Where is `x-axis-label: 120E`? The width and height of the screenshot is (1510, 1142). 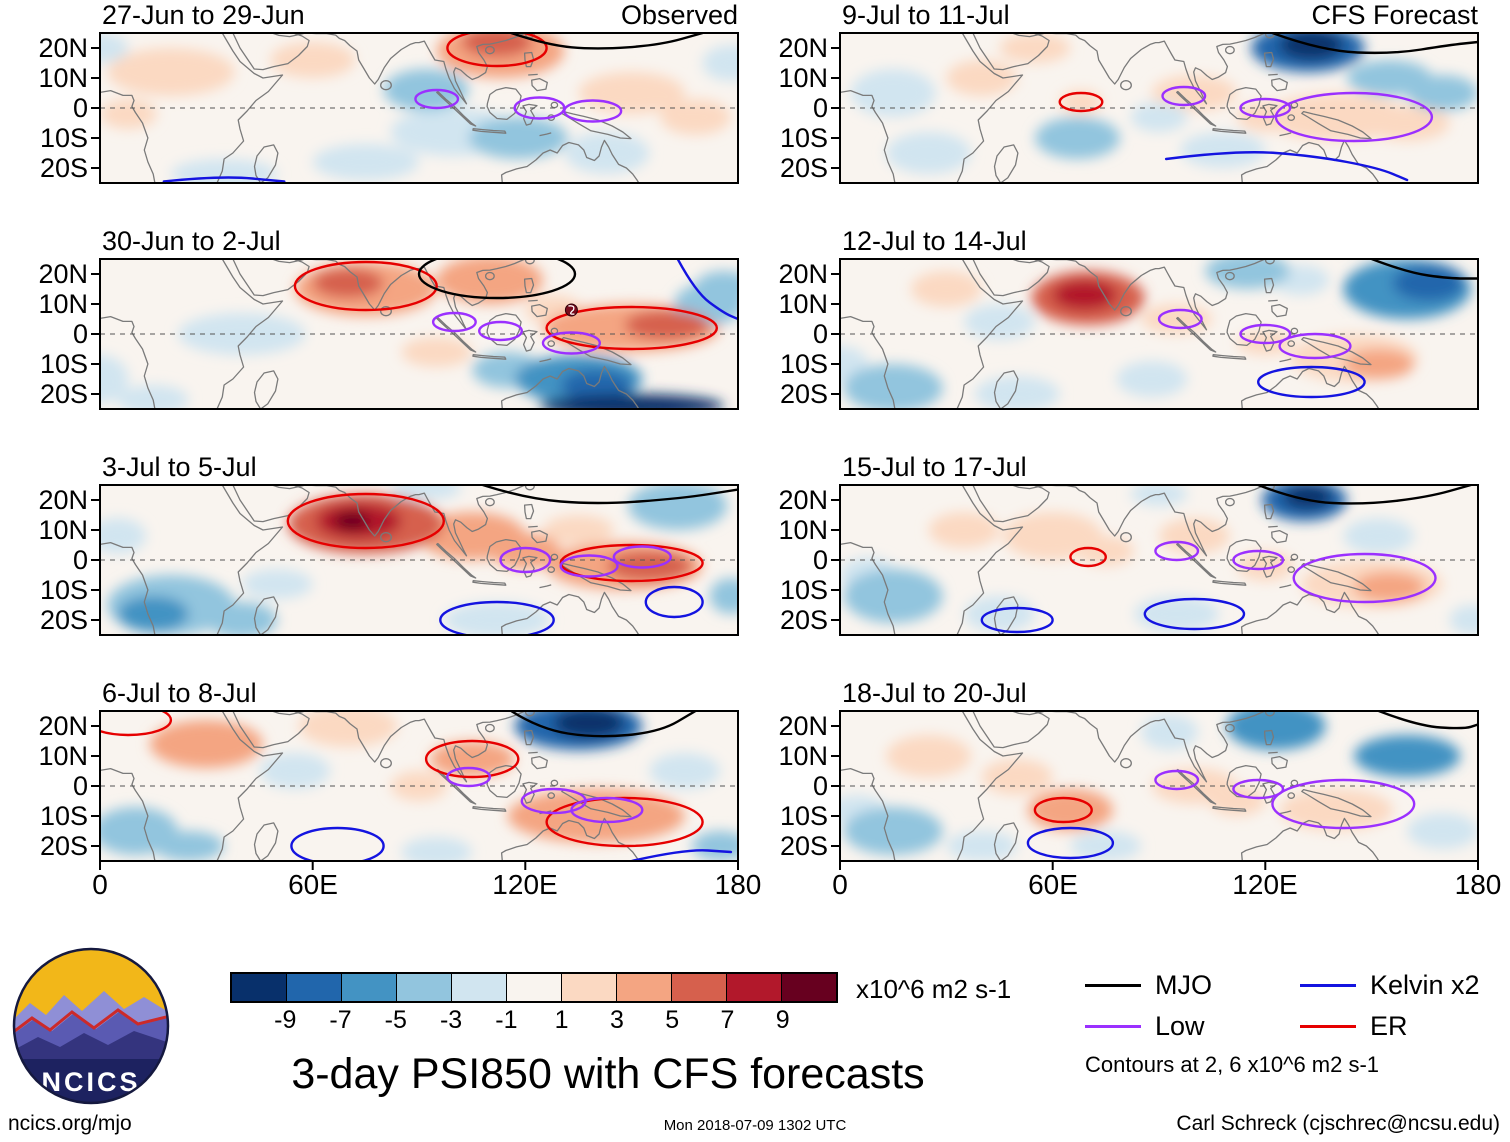
x-axis-label: 120E is located at coordinates (525, 884).